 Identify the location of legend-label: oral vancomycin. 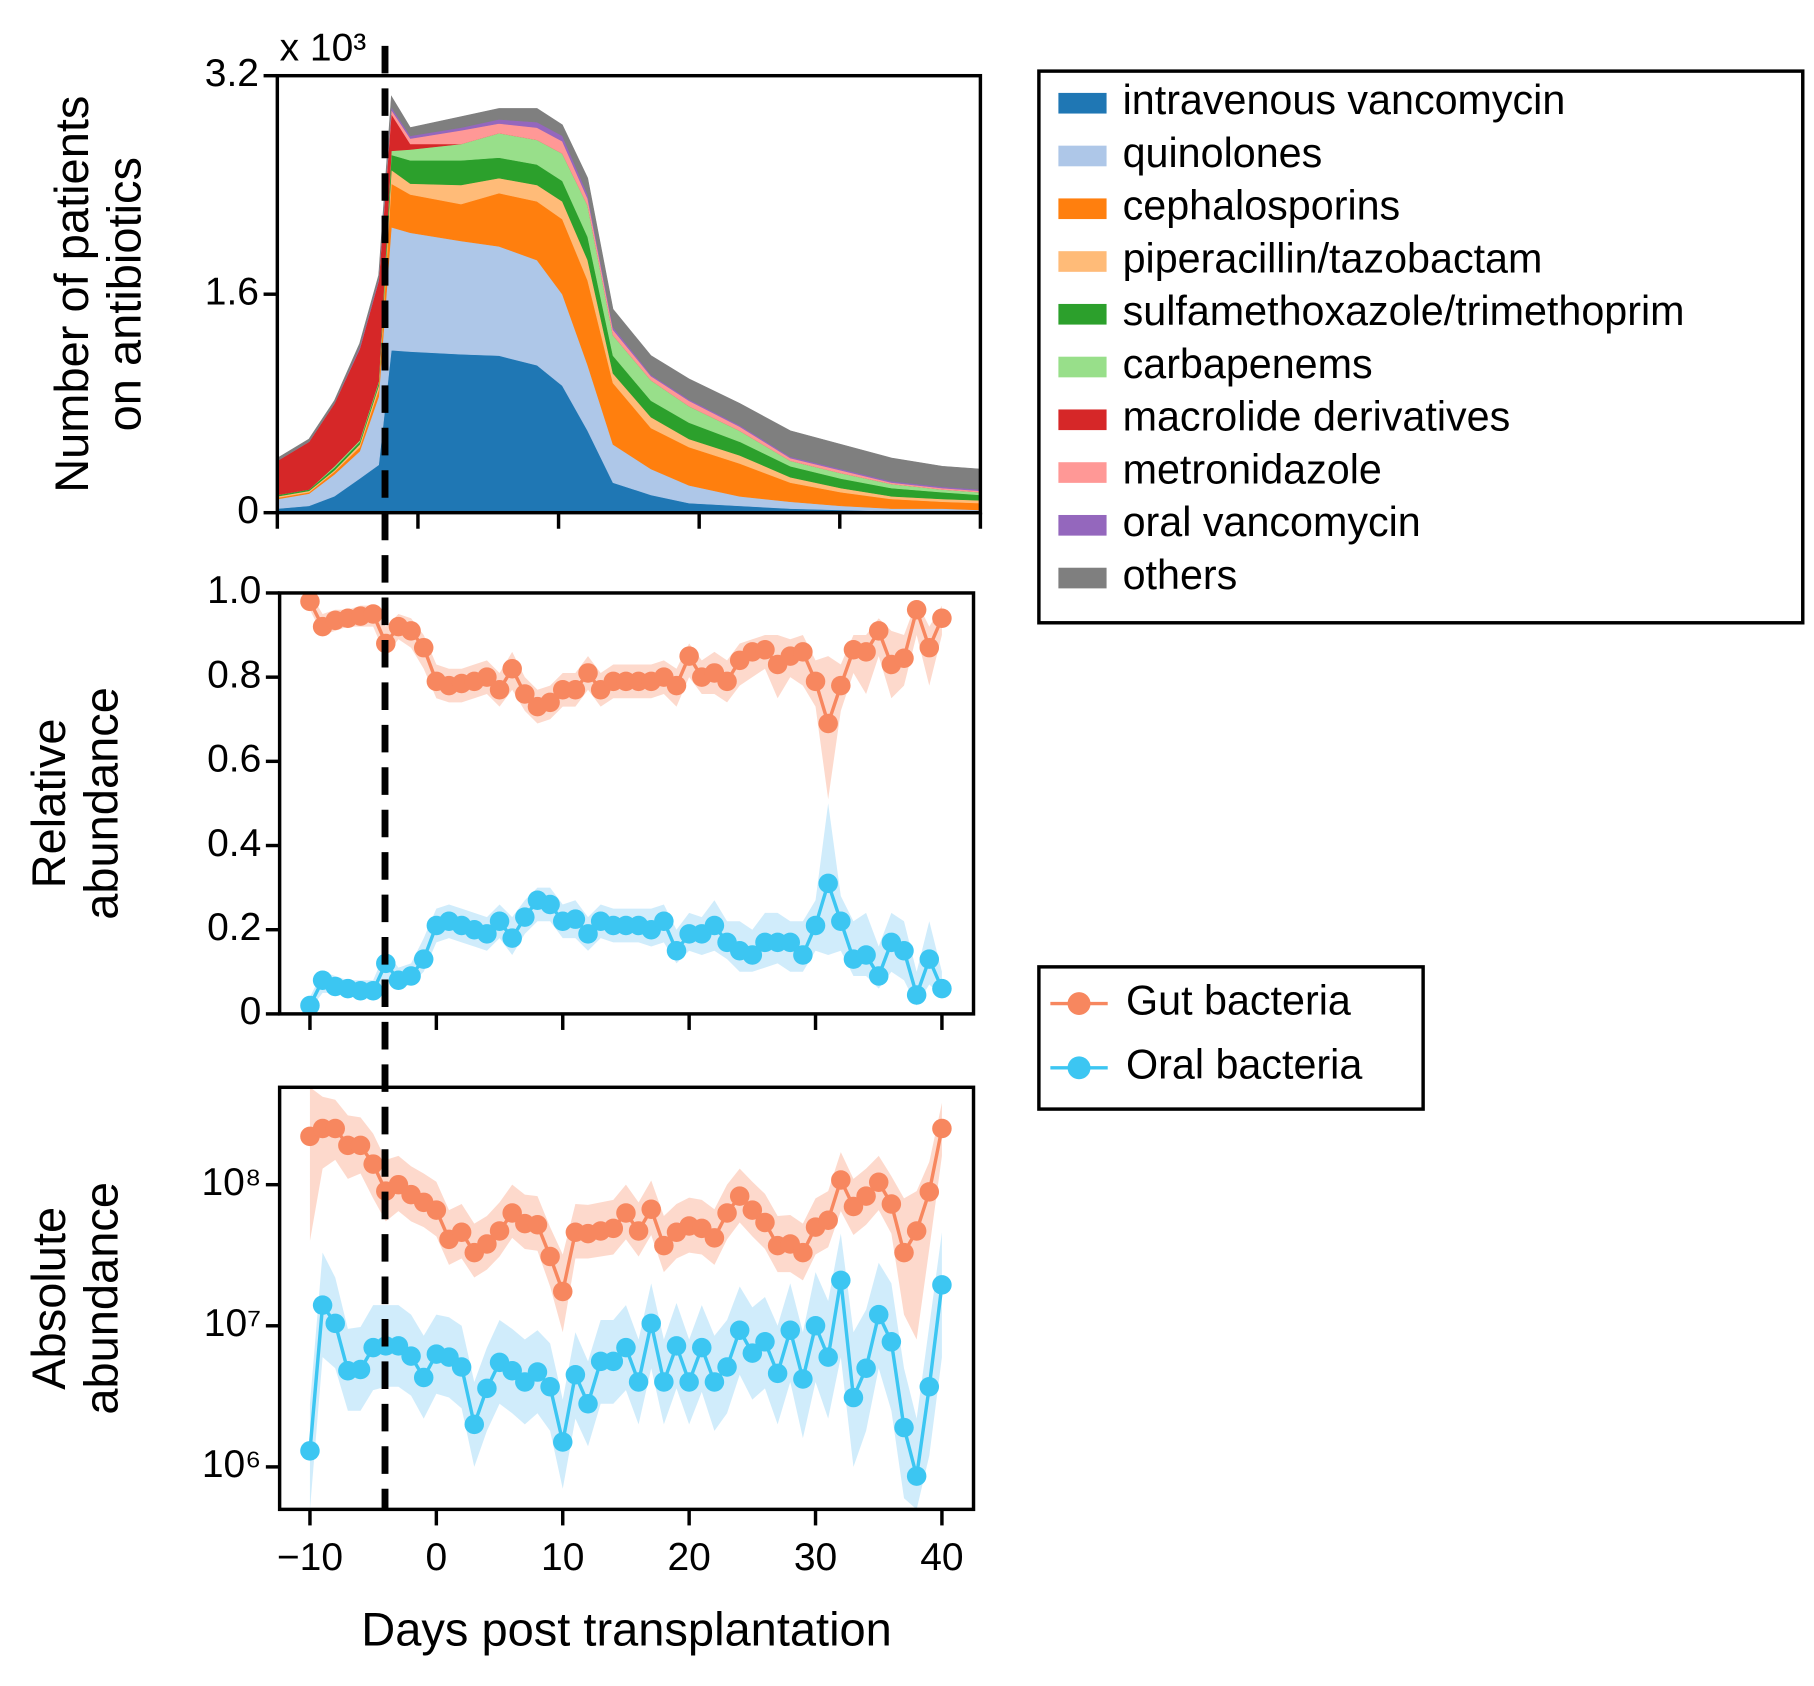
(1272, 522).